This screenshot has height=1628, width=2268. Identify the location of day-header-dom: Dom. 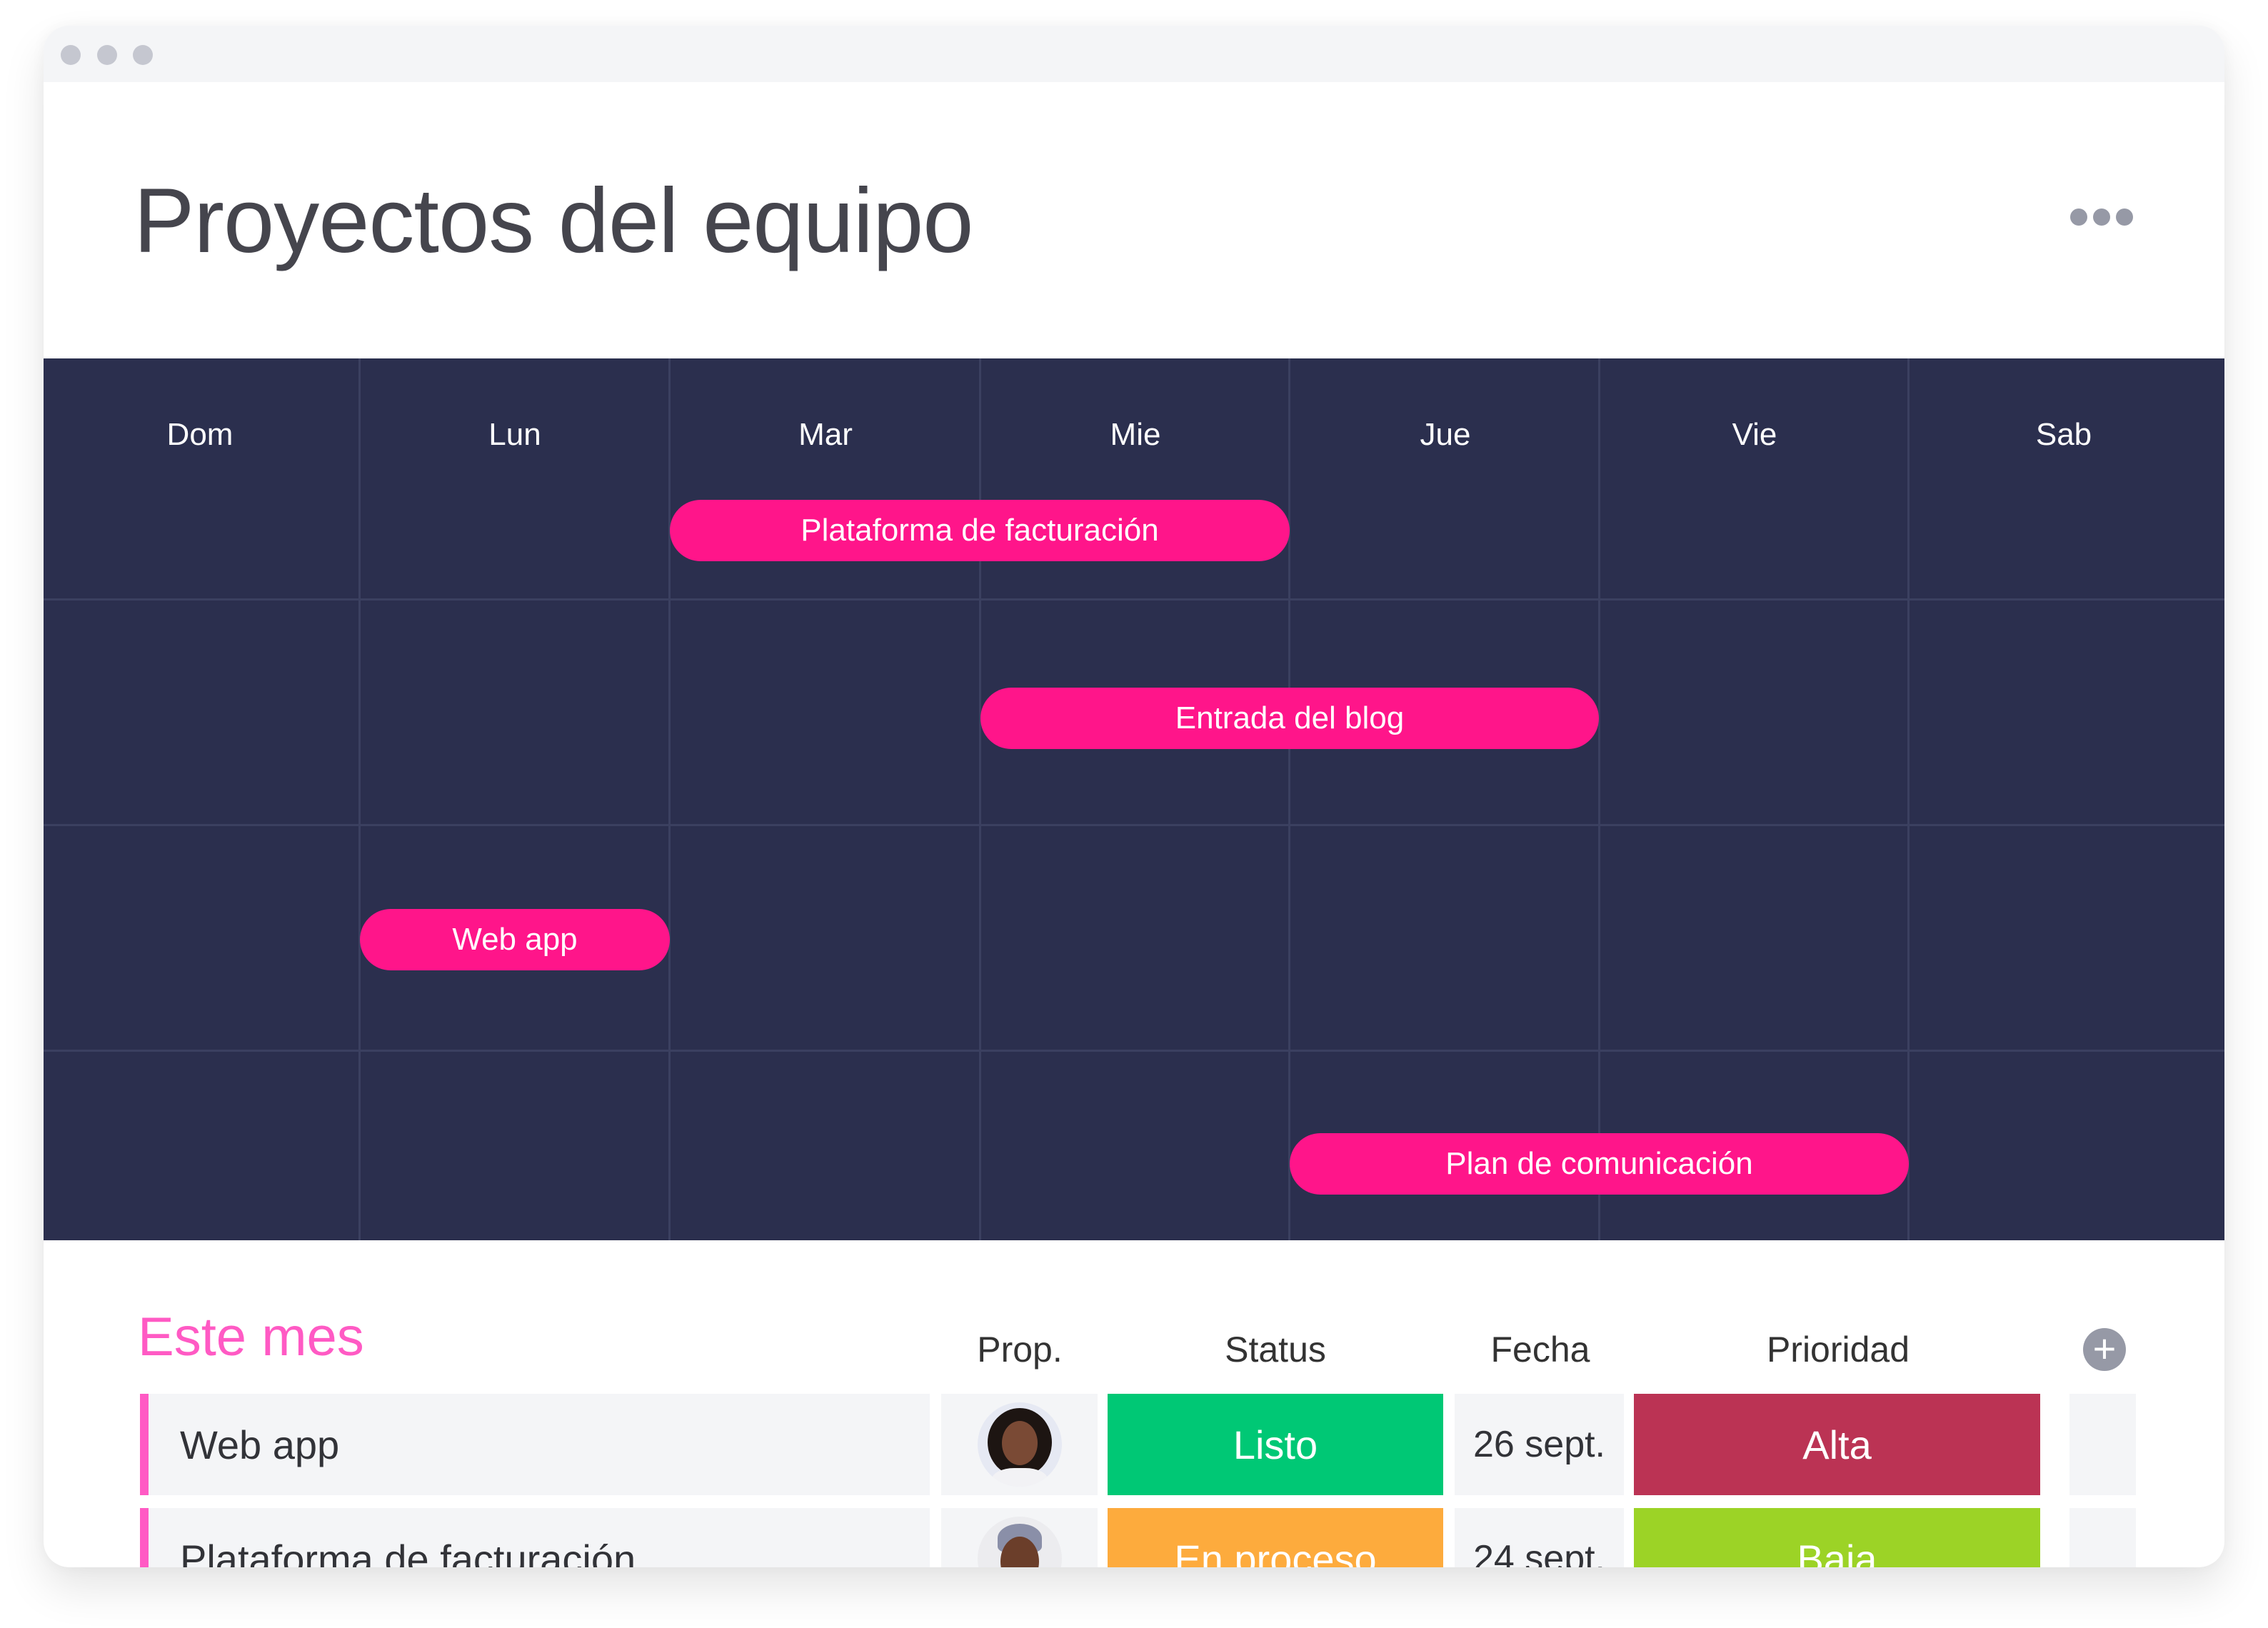
(200, 434).